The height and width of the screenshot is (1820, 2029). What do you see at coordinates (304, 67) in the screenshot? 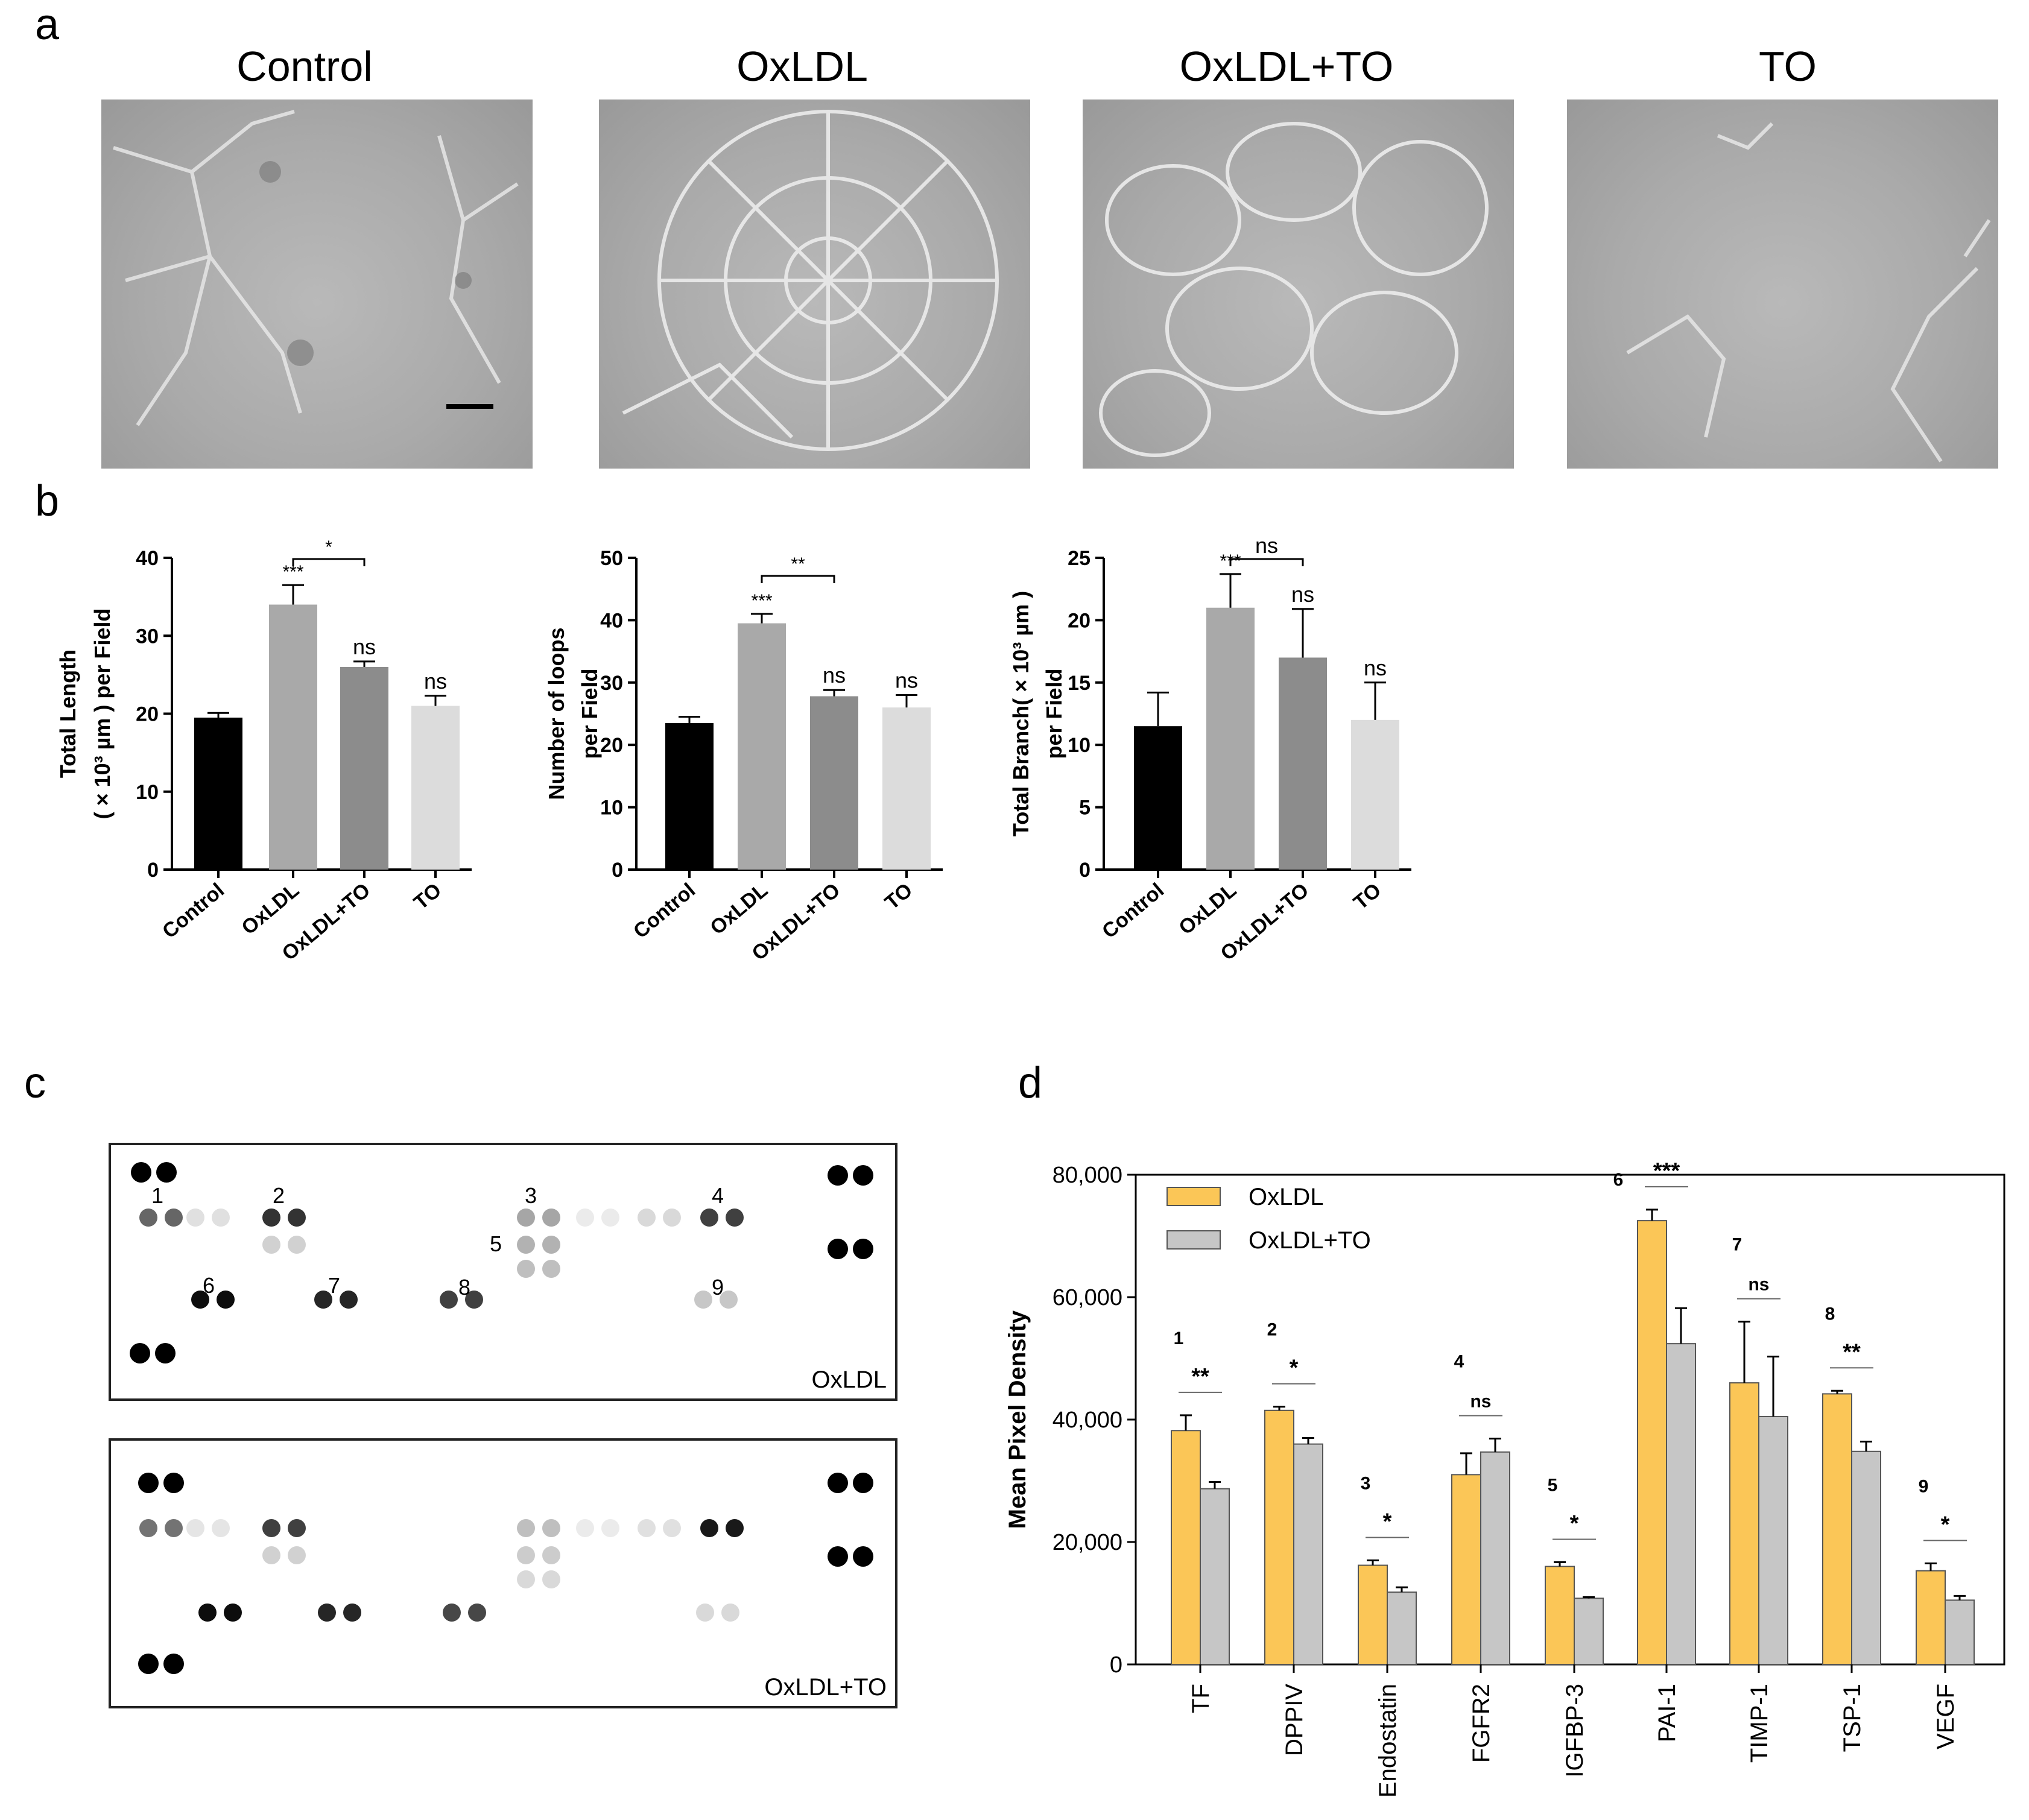
I see `micrograph-title-control: Control` at bounding box center [304, 67].